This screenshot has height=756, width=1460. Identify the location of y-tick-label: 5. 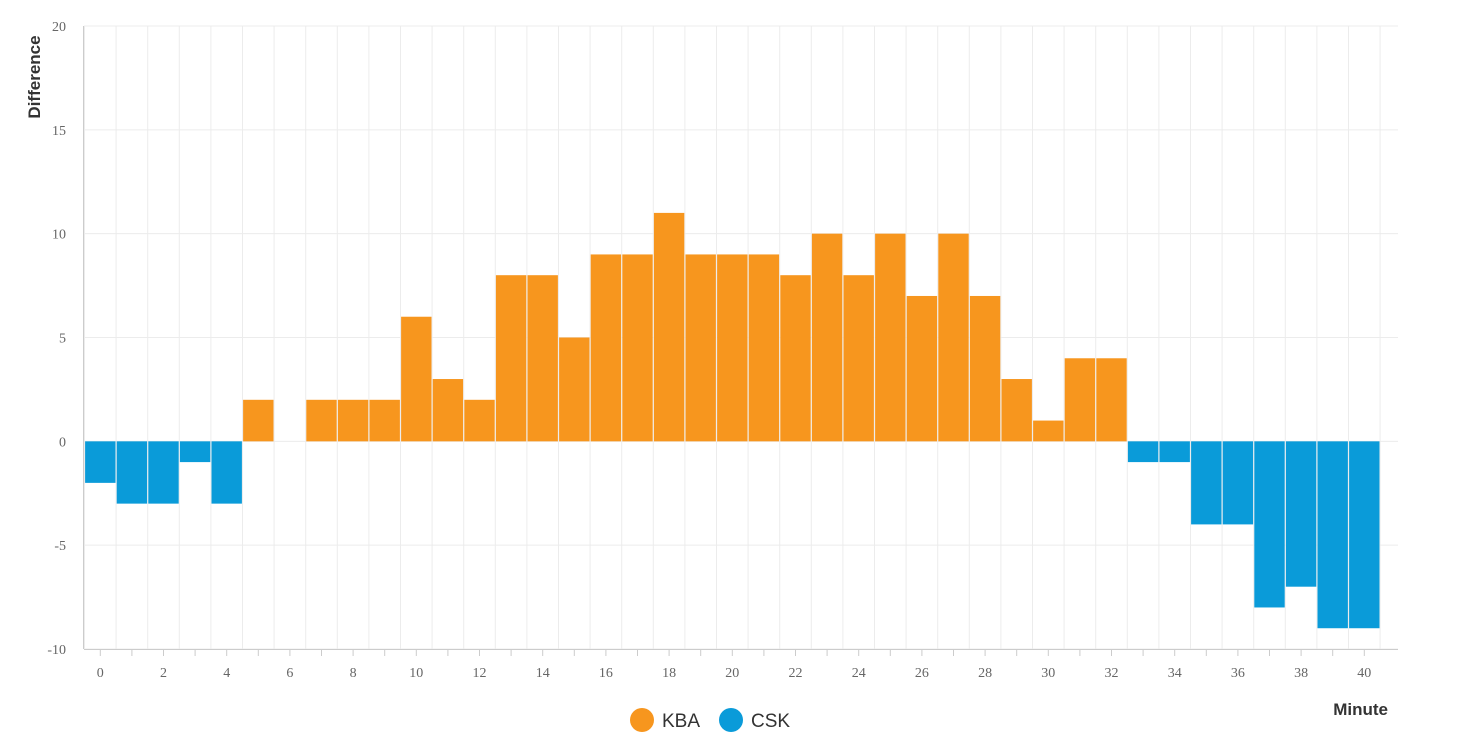
(62, 339).